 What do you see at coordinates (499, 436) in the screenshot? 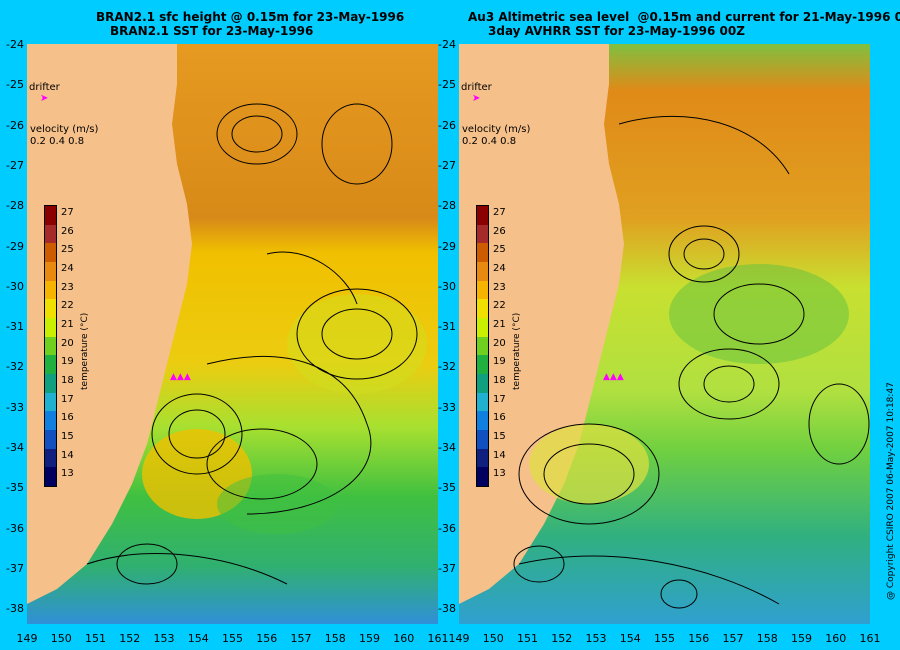
I see `colorbar-tick-label: 15` at bounding box center [499, 436].